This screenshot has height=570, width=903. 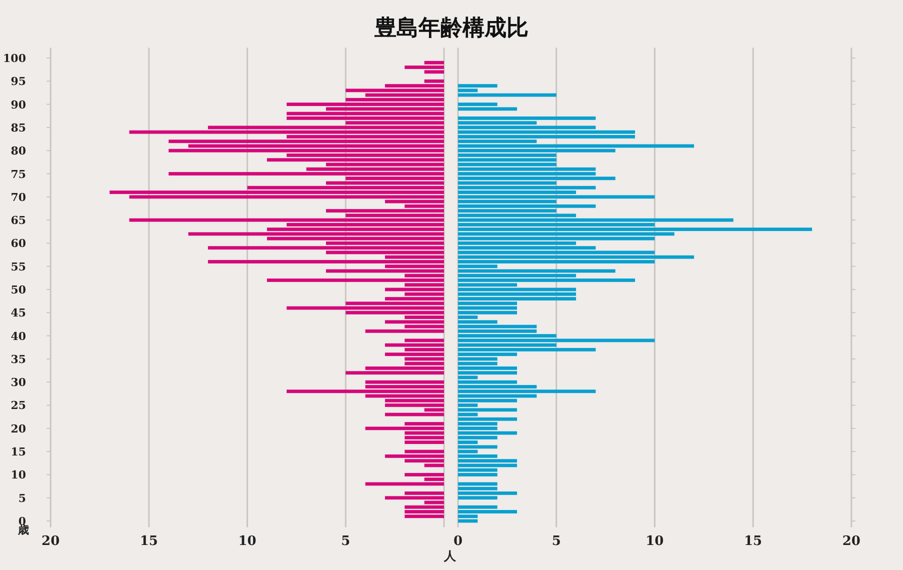 What do you see at coordinates (18, 313) in the screenshot?
I see `y-tick-label: 45` at bounding box center [18, 313].